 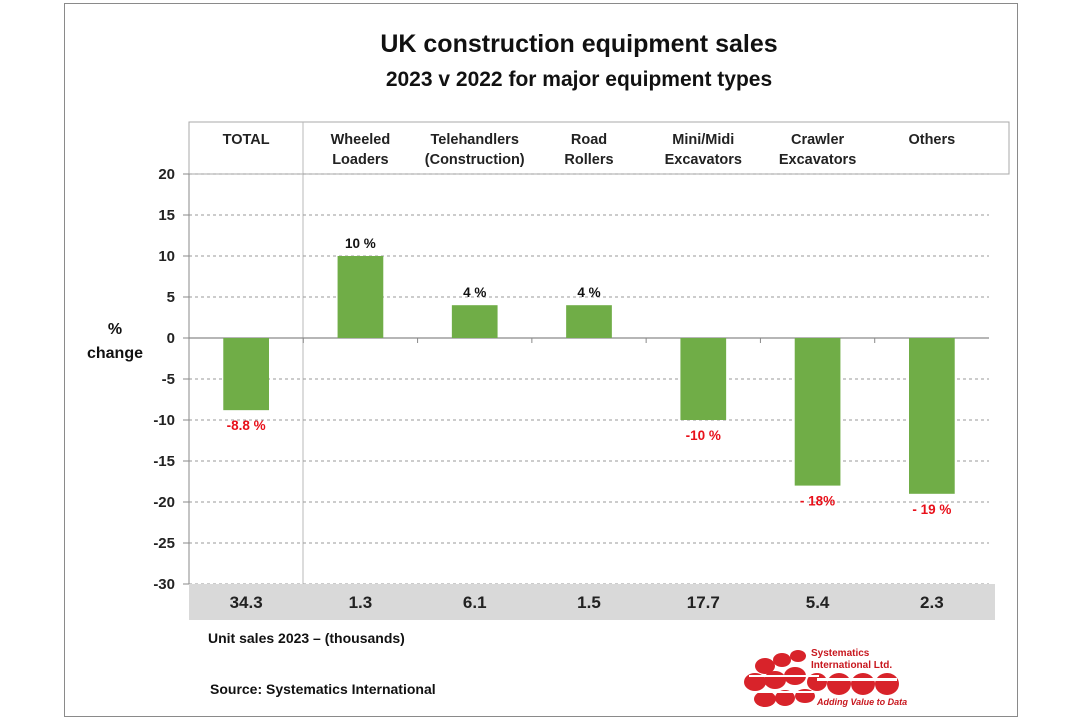 I want to click on logo-line1: Systematics, so click(x=840, y=653).